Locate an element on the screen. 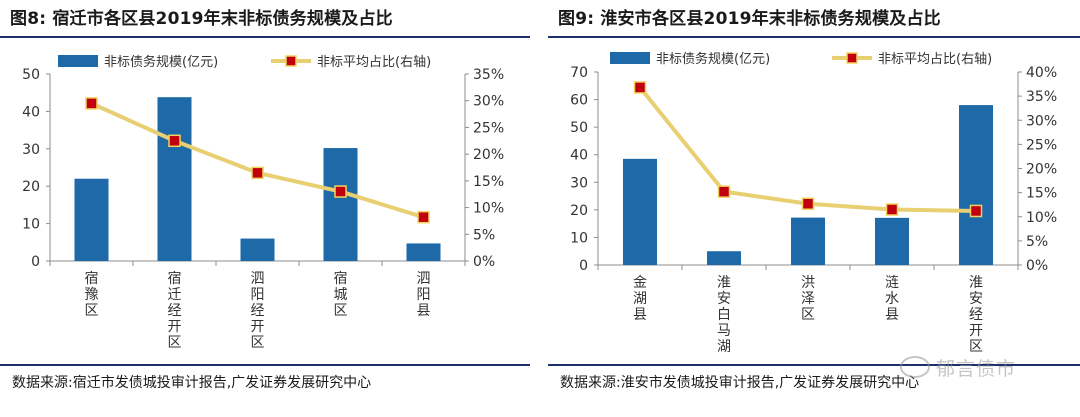 The width and height of the screenshot is (1080, 417). bar-宿迁经开区 is located at coordinates (174, 179).